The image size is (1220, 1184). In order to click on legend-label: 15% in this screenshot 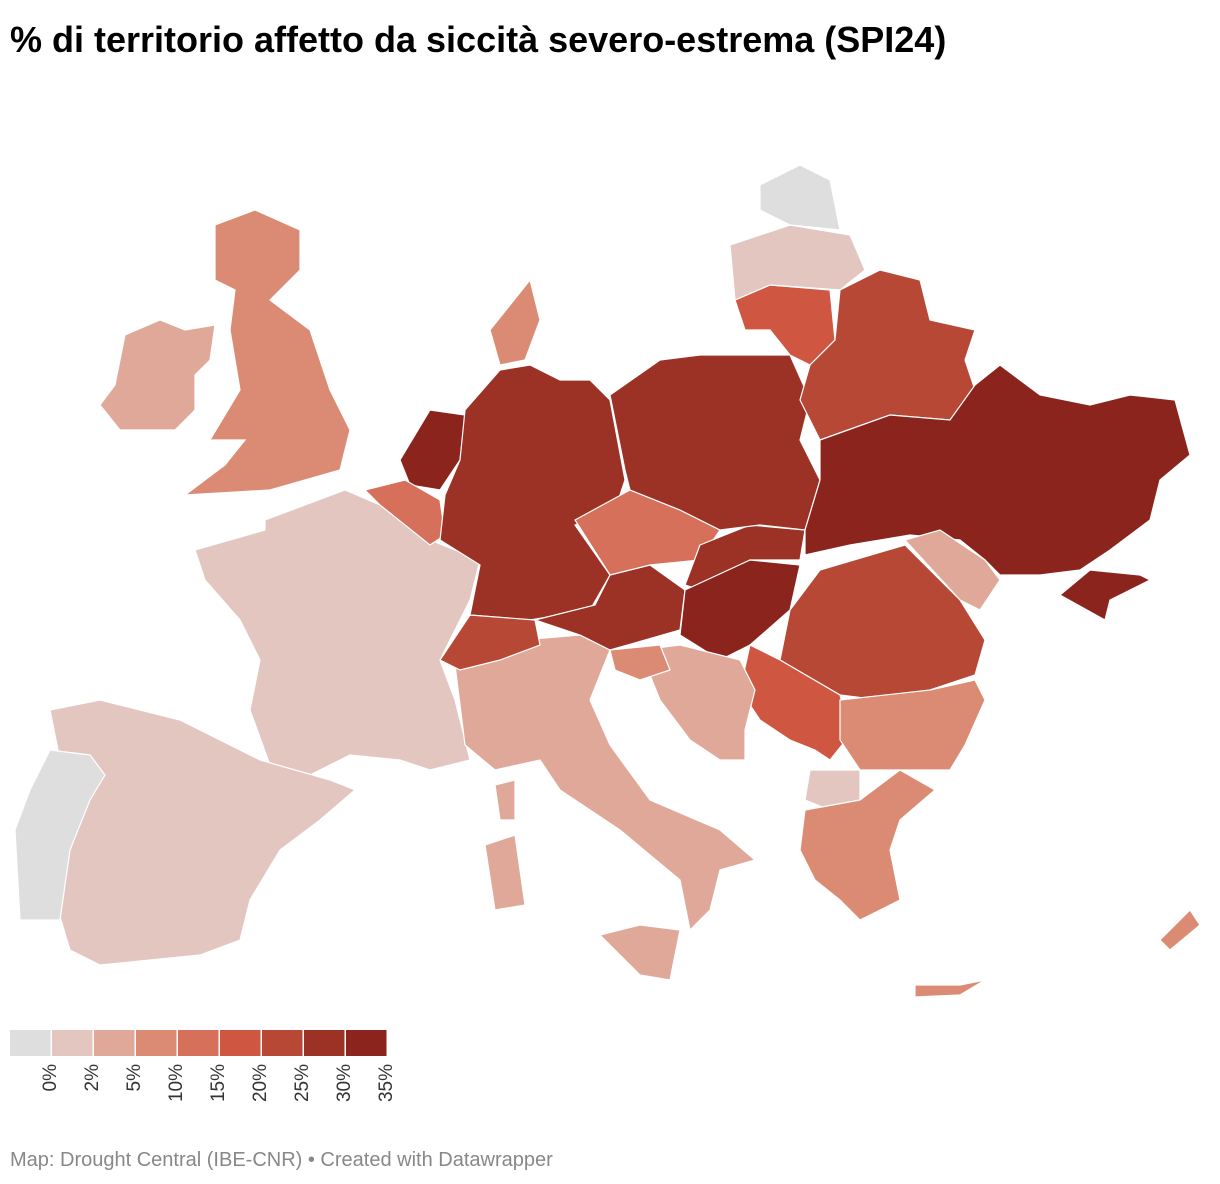, I will do `click(218, 1083)`.